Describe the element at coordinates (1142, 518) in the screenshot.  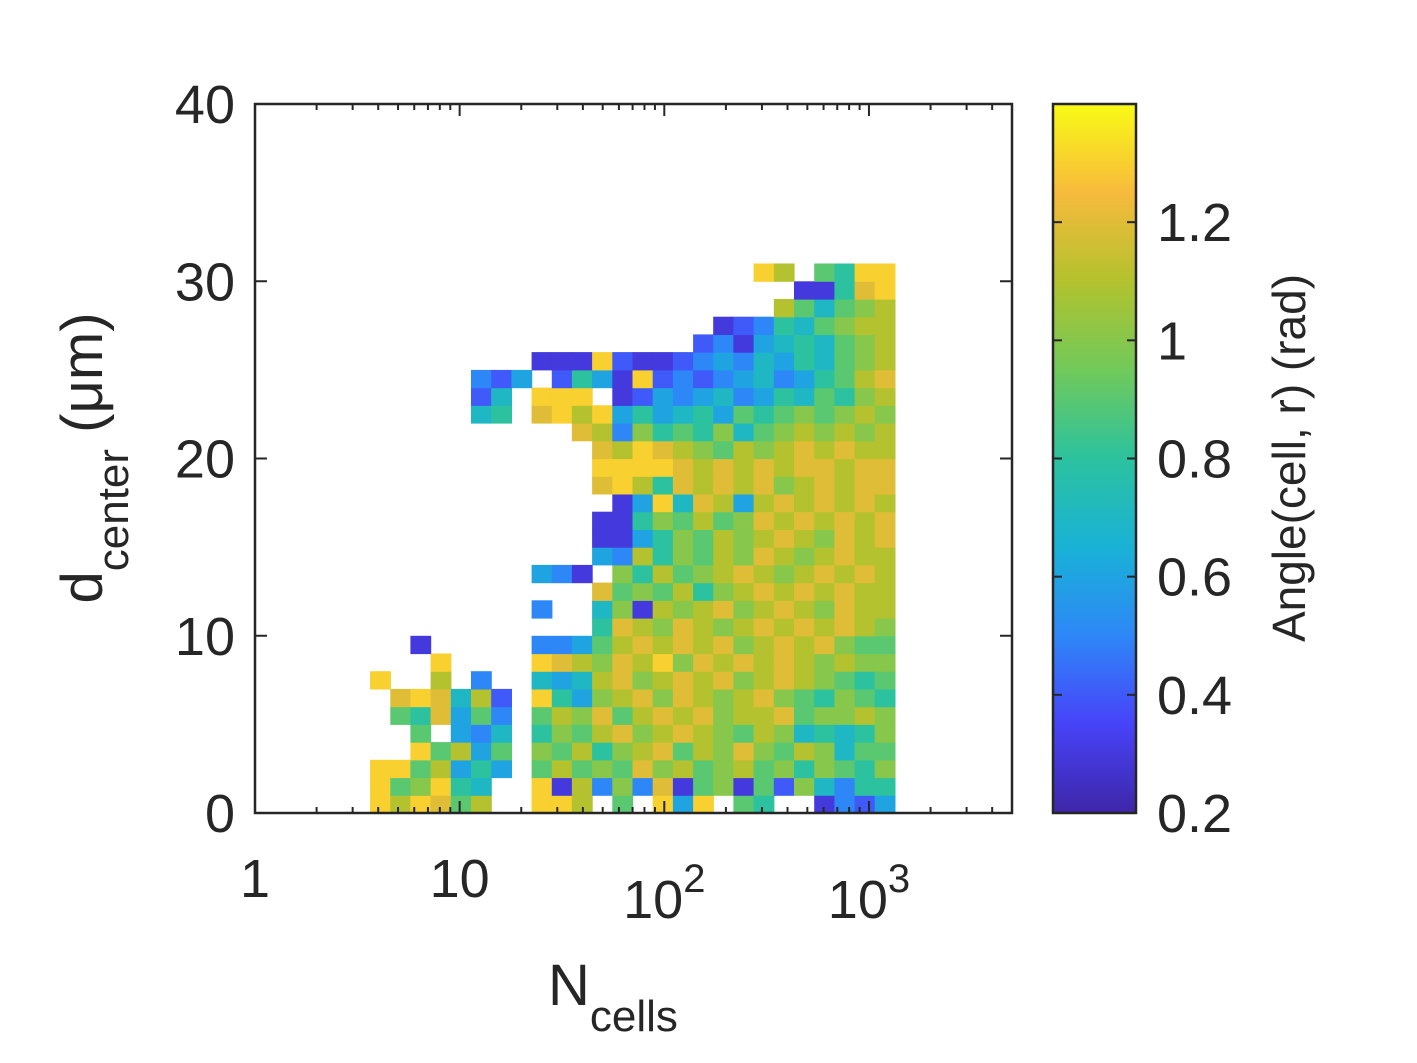
I see `colorbar-ticks: 0.2 0.4 0.6 0.8 1 1.2` at that location.